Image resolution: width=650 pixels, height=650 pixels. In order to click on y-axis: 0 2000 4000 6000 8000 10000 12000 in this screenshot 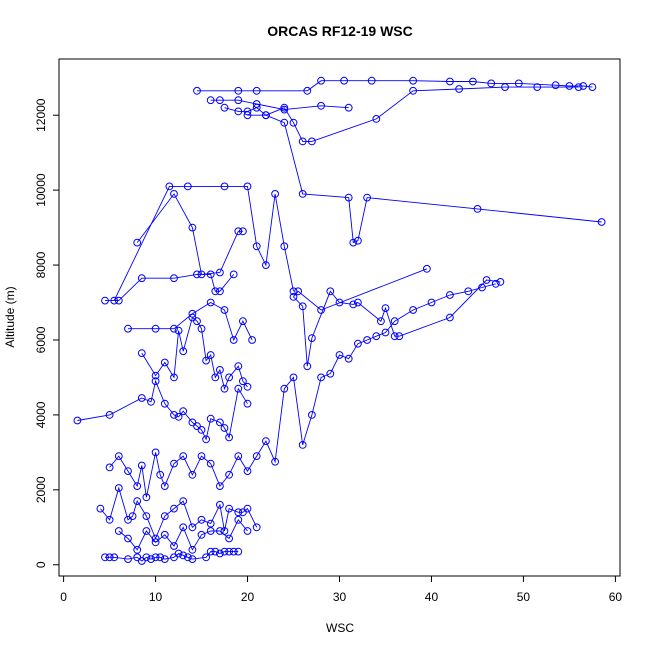, I will do `click(46, 333)`.